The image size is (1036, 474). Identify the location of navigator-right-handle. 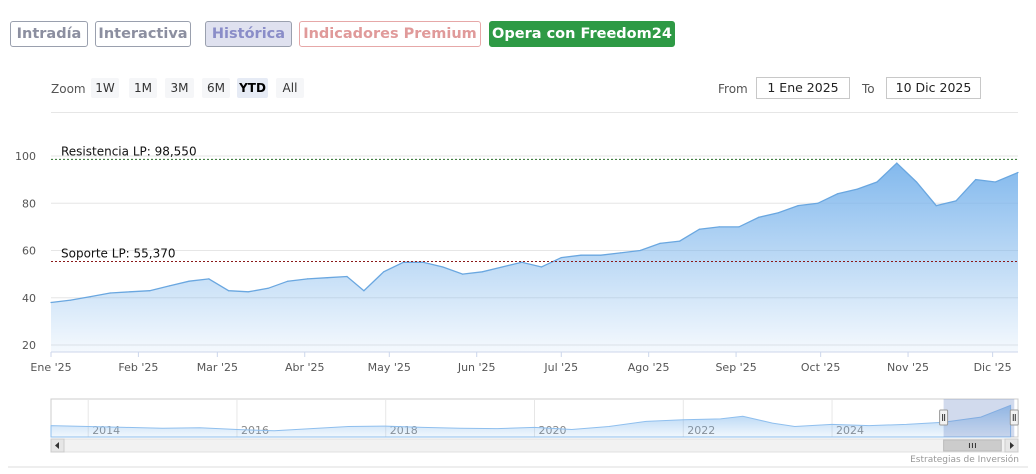
(1014, 417).